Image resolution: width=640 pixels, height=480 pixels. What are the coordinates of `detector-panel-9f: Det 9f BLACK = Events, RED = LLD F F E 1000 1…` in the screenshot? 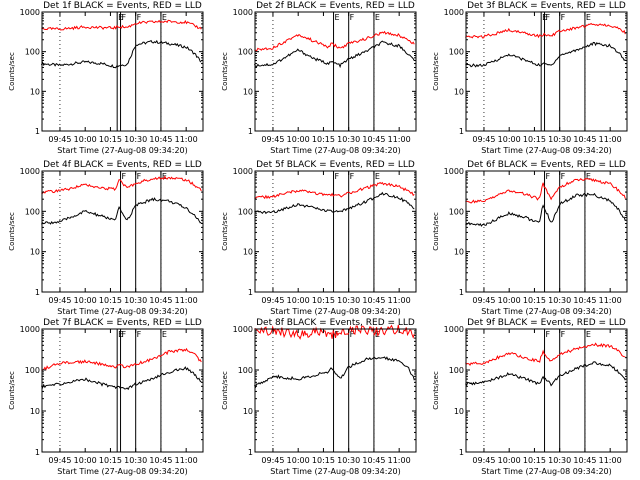 It's located at (530, 397).